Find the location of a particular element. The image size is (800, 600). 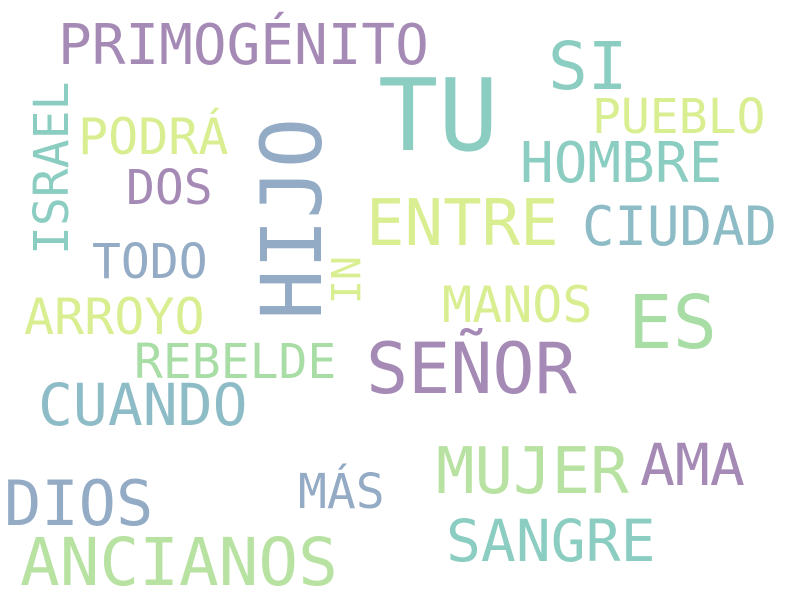

word-ni: NI is located at coordinates (344, 280).